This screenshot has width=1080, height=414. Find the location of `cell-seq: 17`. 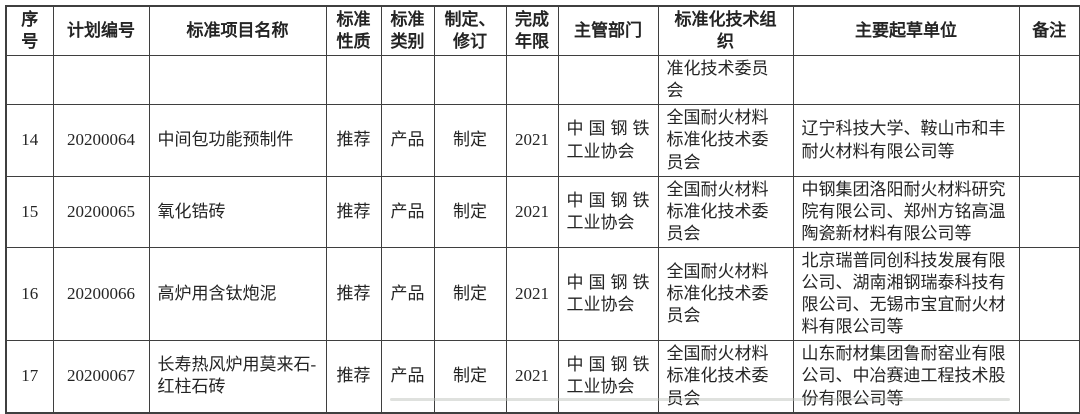

cell-seq: 17 is located at coordinates (29, 377).